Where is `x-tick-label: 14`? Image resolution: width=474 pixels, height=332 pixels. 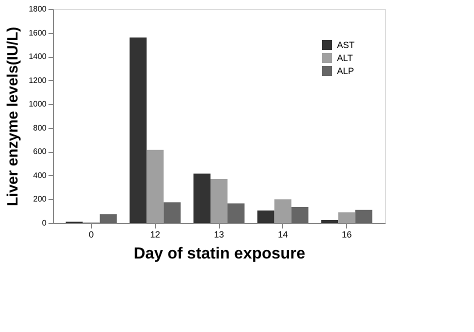 x-tick-label: 14 is located at coordinates (283, 235).